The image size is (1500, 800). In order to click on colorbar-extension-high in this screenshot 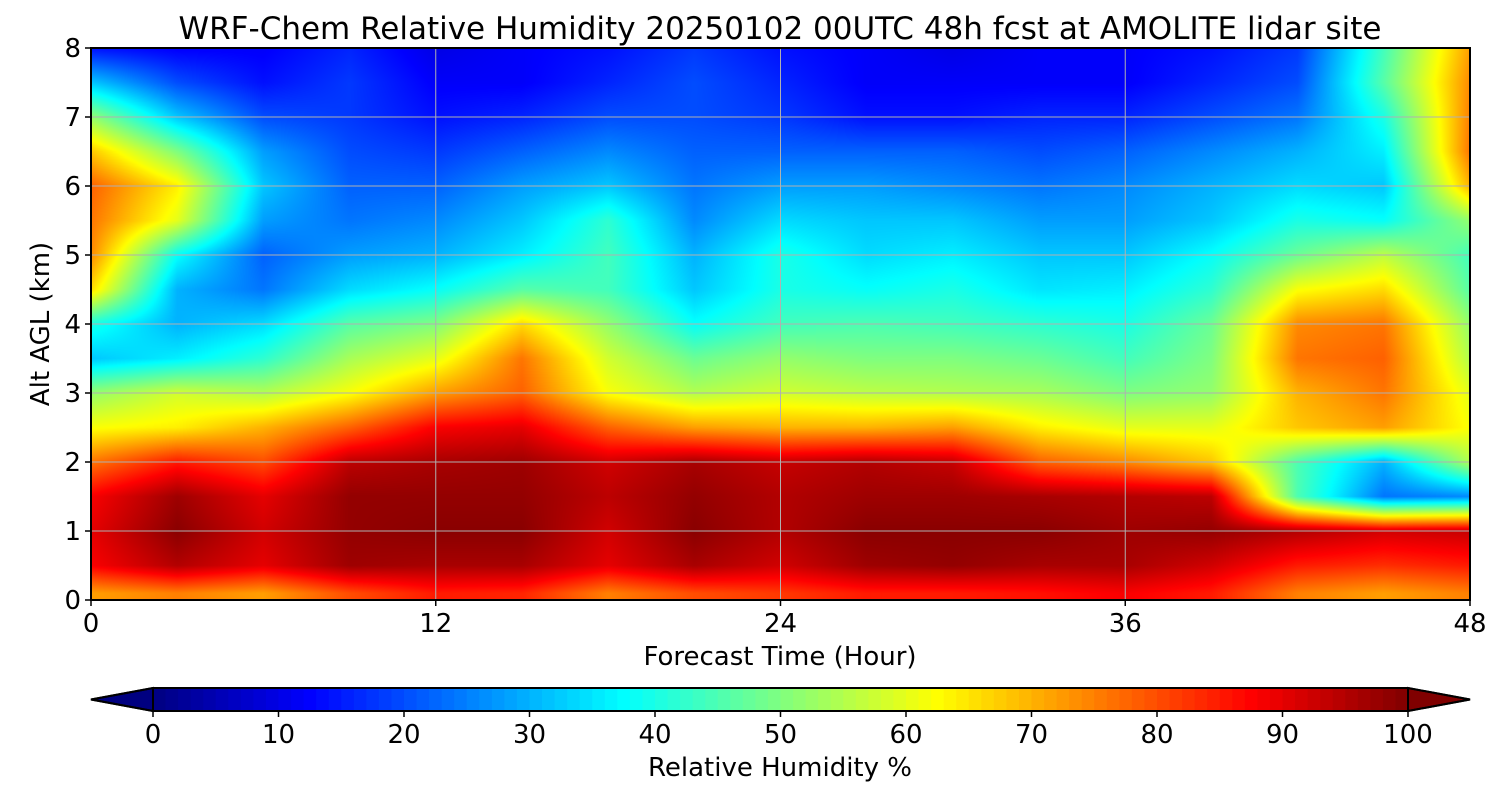, I will do `click(1439, 699)`.